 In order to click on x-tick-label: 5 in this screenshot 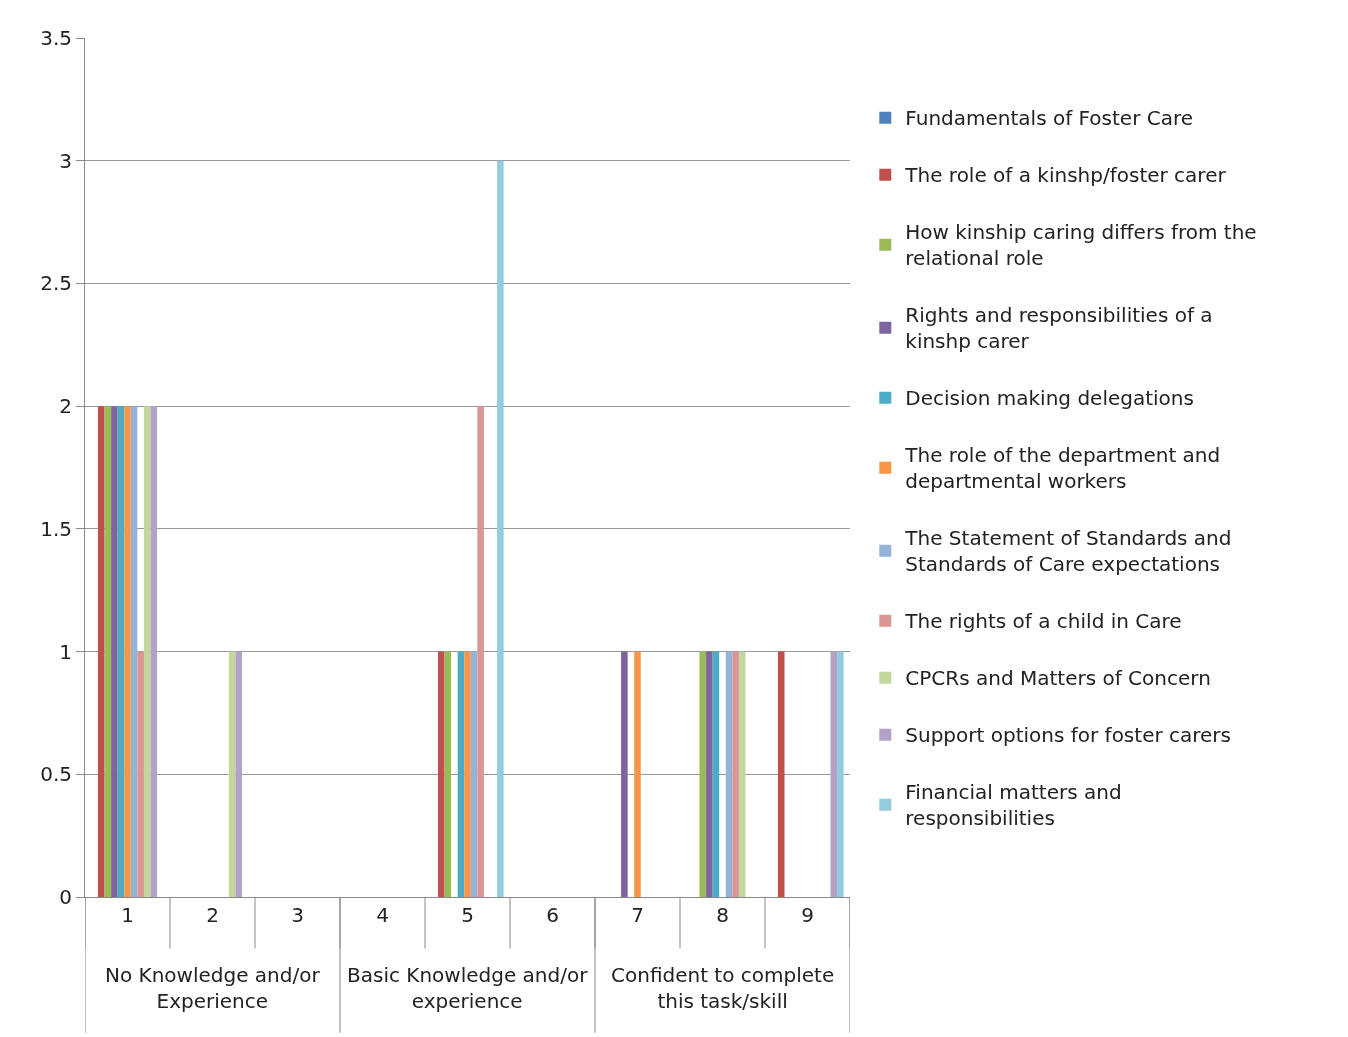, I will do `click(467, 915)`.